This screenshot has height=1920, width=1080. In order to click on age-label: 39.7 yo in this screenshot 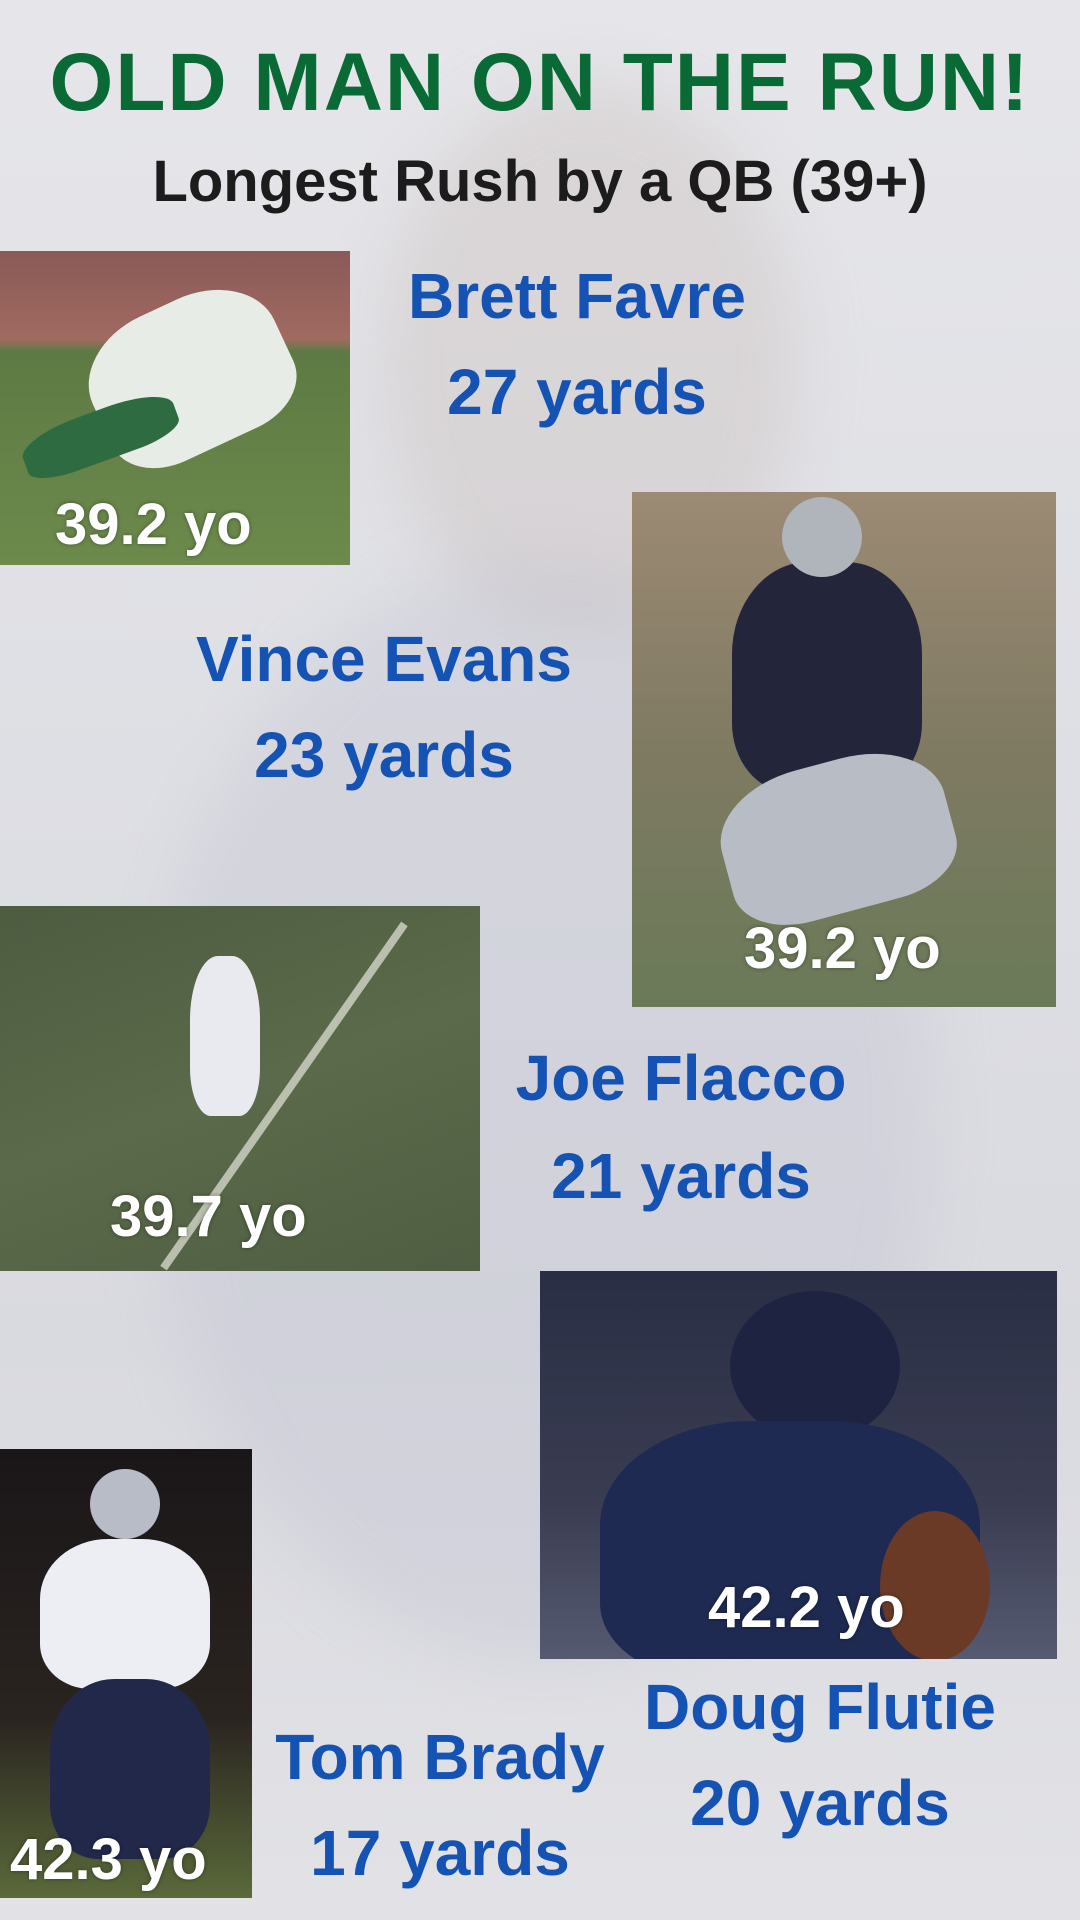, I will do `click(208, 1216)`.